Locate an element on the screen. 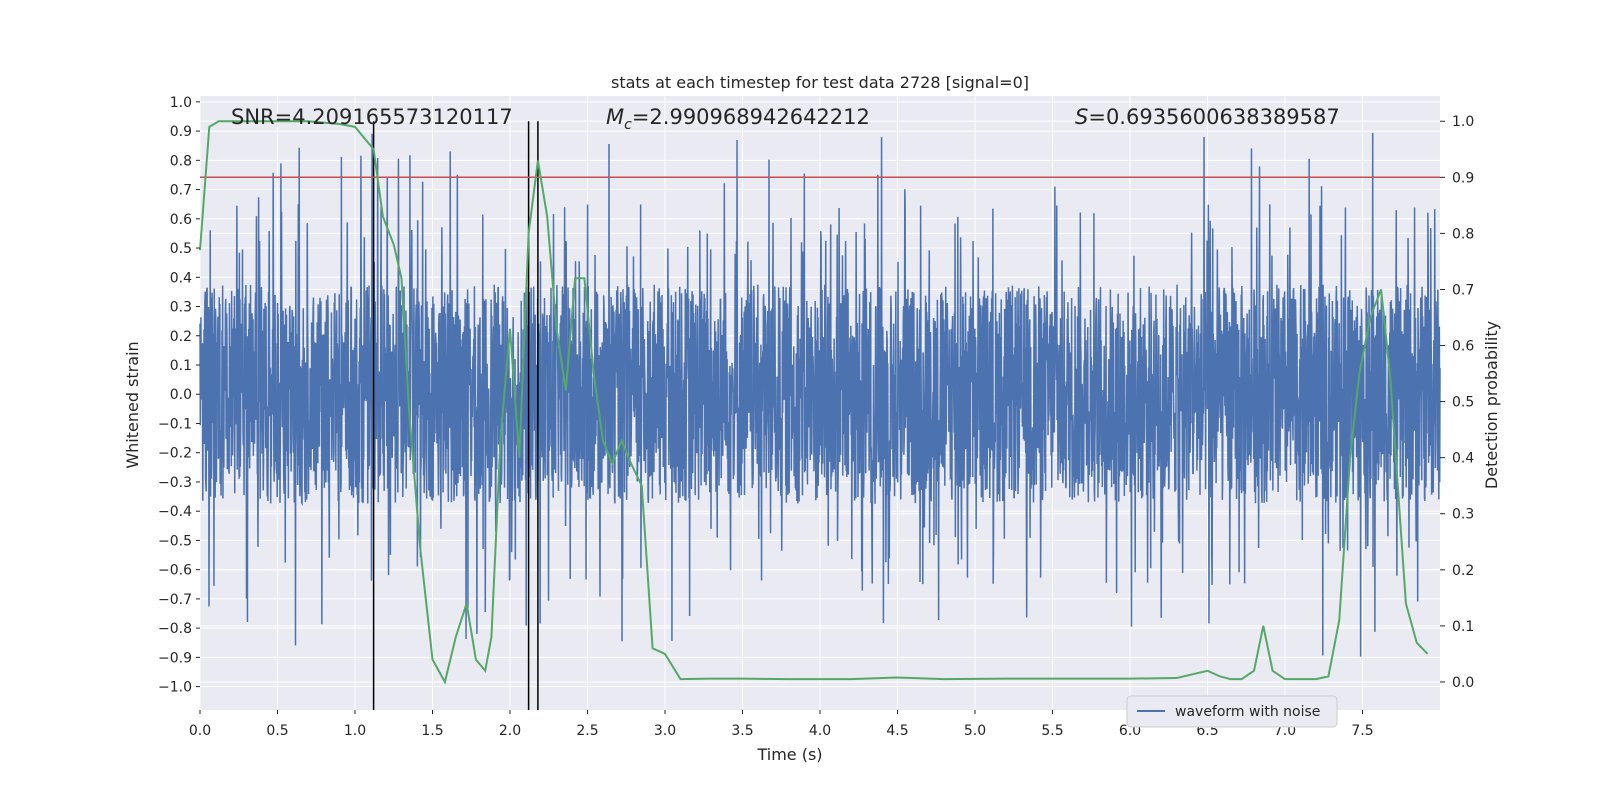 The height and width of the screenshot is (800, 1600). y2-tick-label: 1.0 is located at coordinates (1463, 122).